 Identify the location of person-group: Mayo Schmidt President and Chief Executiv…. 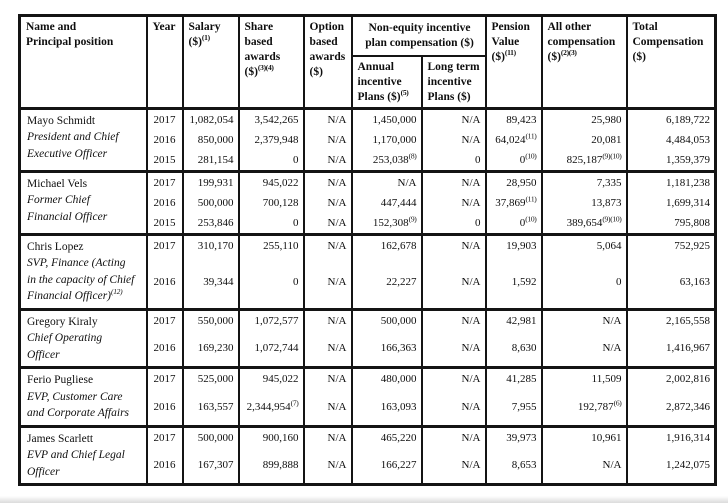
(367, 139).